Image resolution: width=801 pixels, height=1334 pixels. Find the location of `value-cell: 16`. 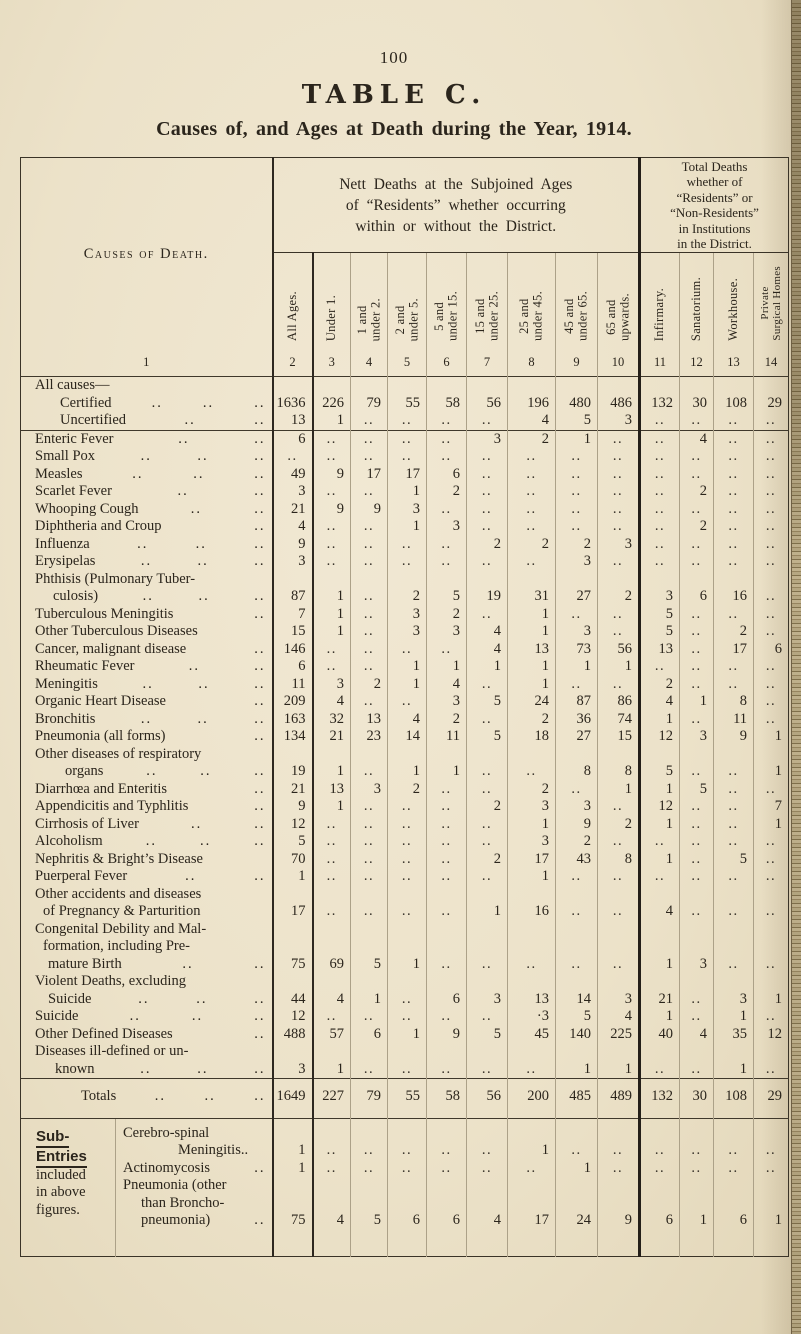

value-cell: 16 is located at coordinates (733, 588).